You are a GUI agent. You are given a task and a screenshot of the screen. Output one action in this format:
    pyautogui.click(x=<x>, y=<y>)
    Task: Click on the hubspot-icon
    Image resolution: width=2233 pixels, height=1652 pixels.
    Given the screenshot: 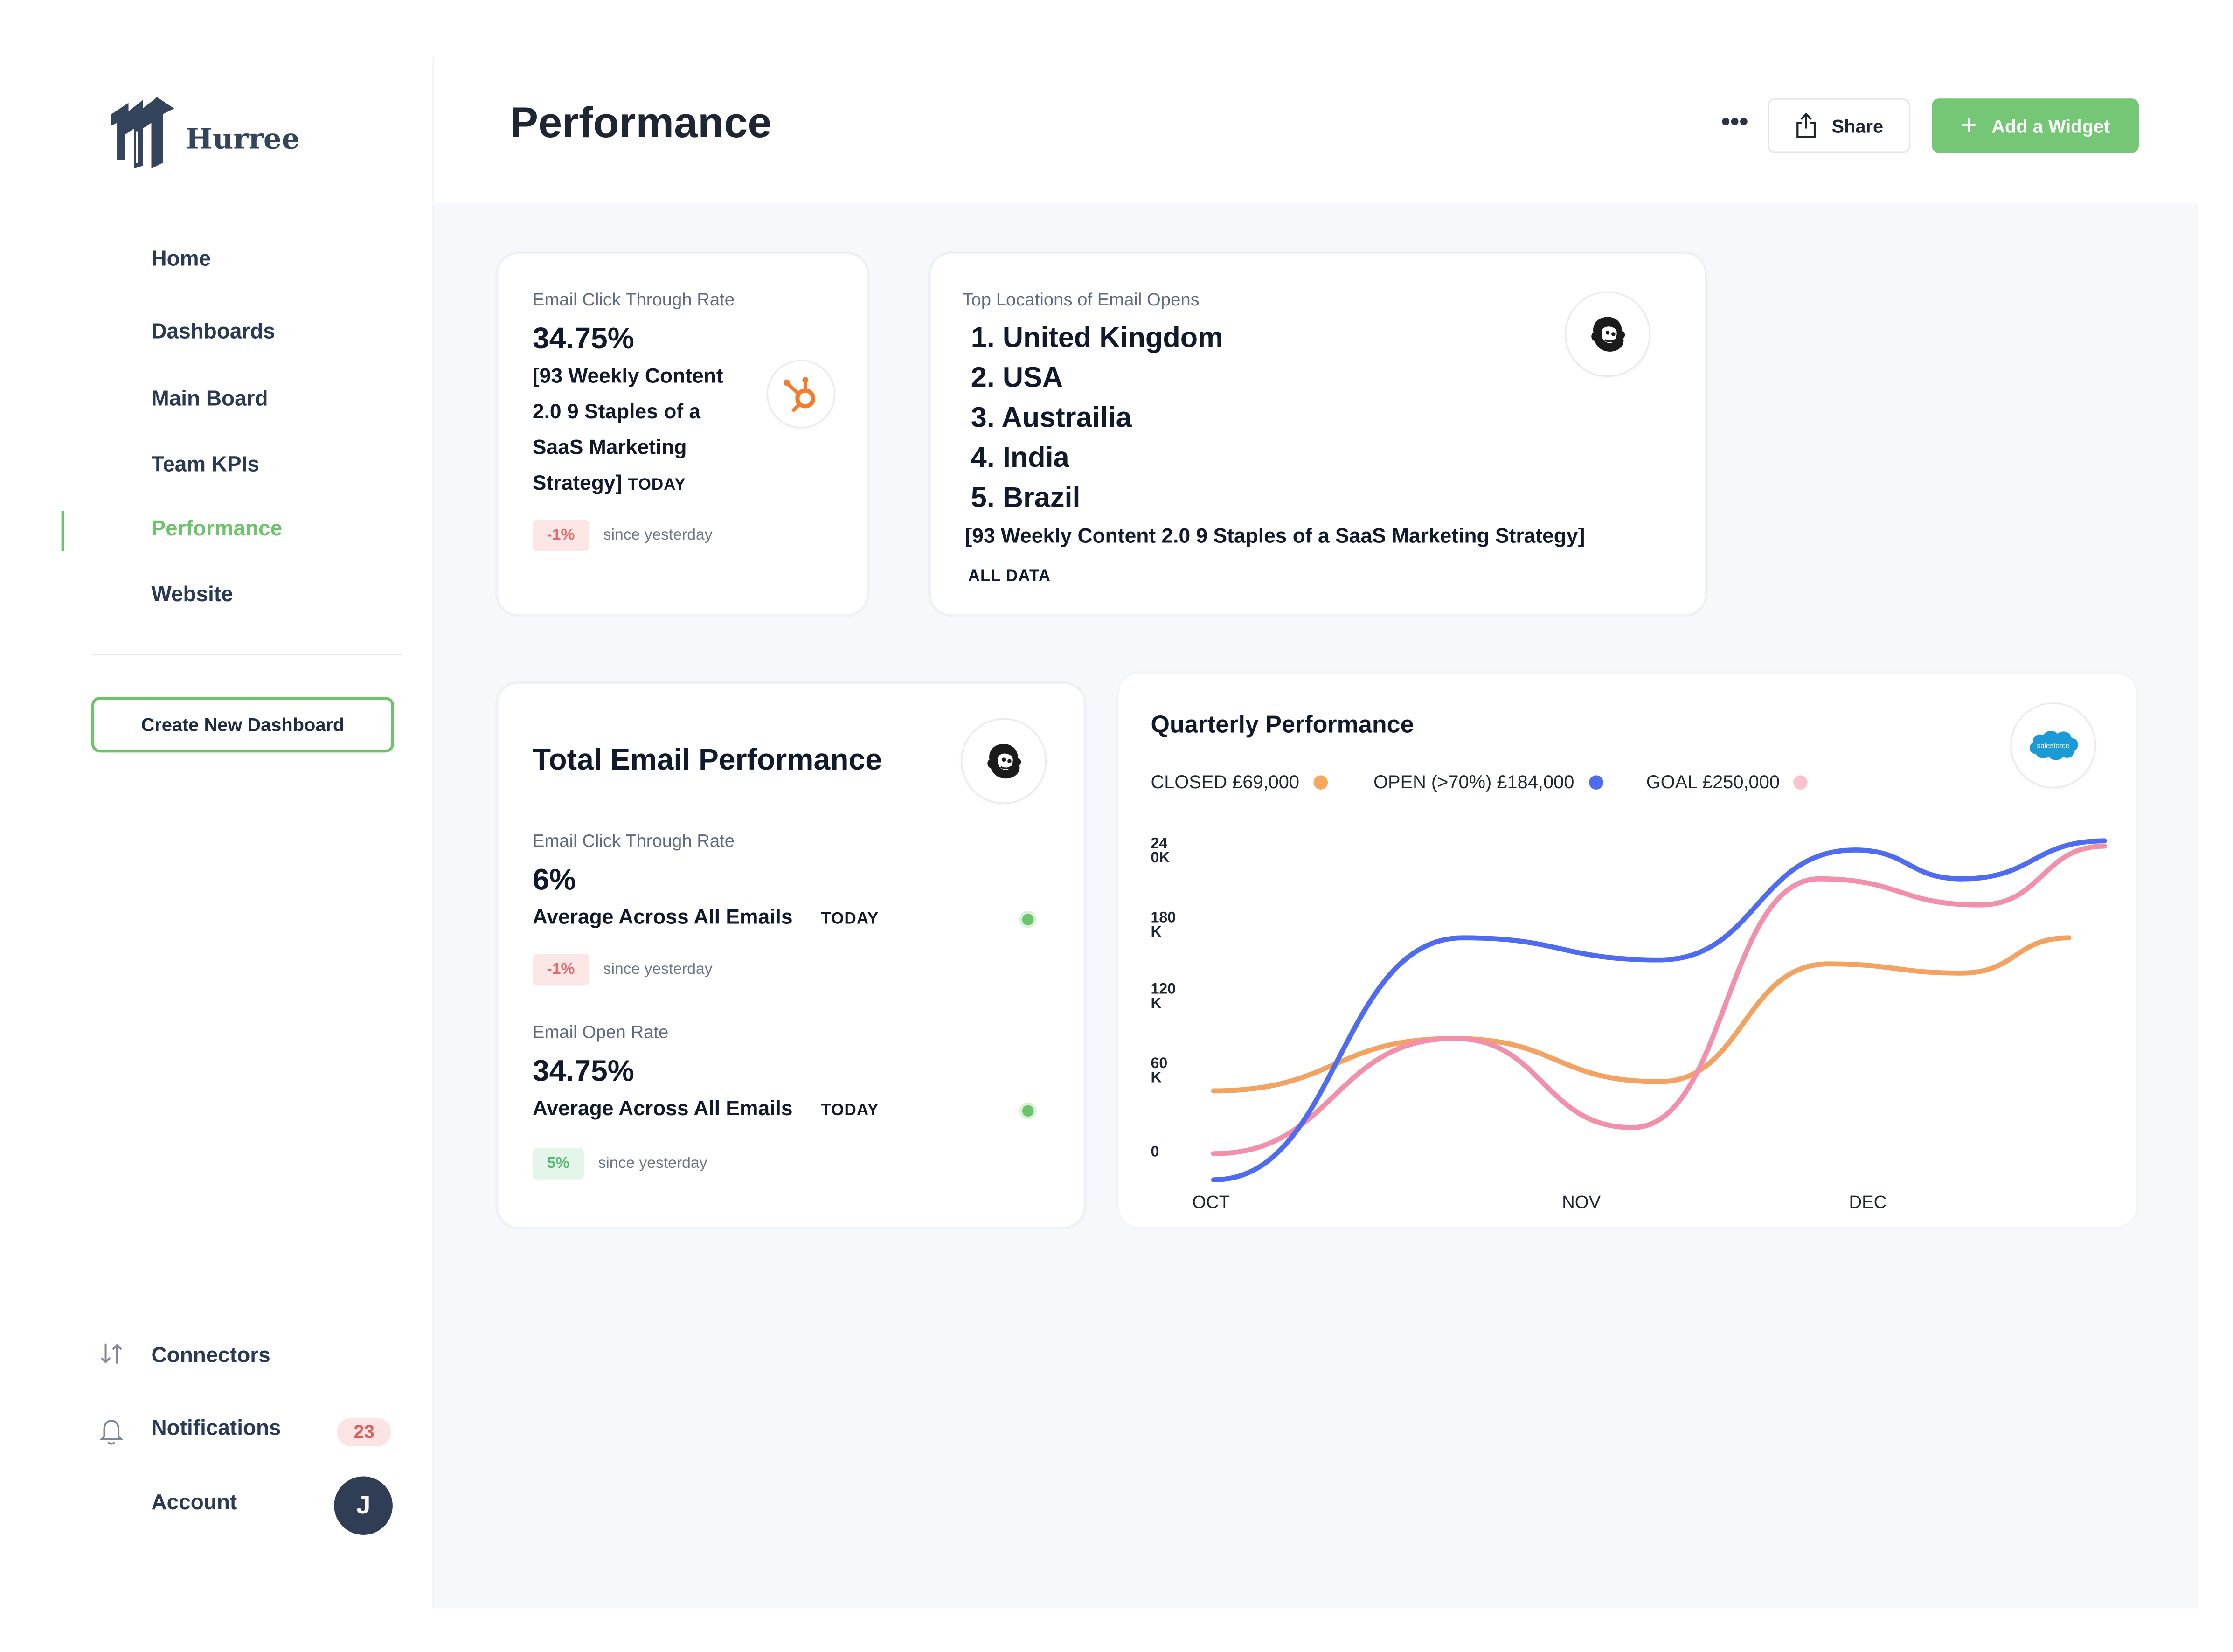 What is the action you would take?
    pyautogui.click(x=800, y=395)
    